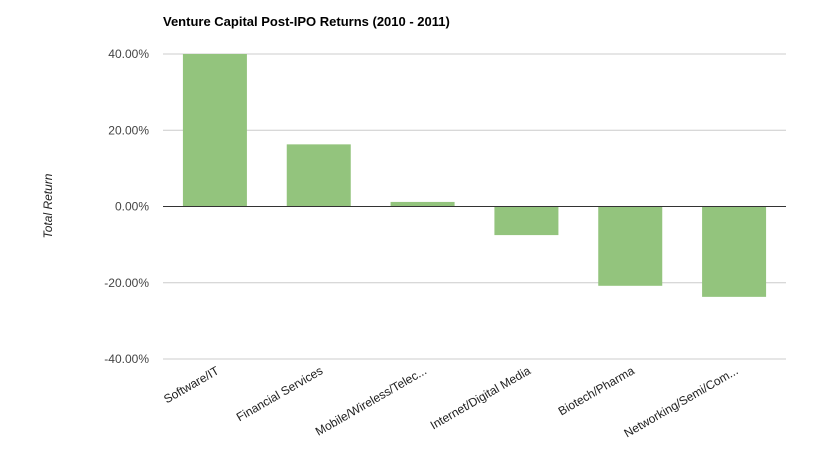 The width and height of the screenshot is (835, 454). What do you see at coordinates (128, 130) in the screenshot?
I see `y-tick-label: 20.00%` at bounding box center [128, 130].